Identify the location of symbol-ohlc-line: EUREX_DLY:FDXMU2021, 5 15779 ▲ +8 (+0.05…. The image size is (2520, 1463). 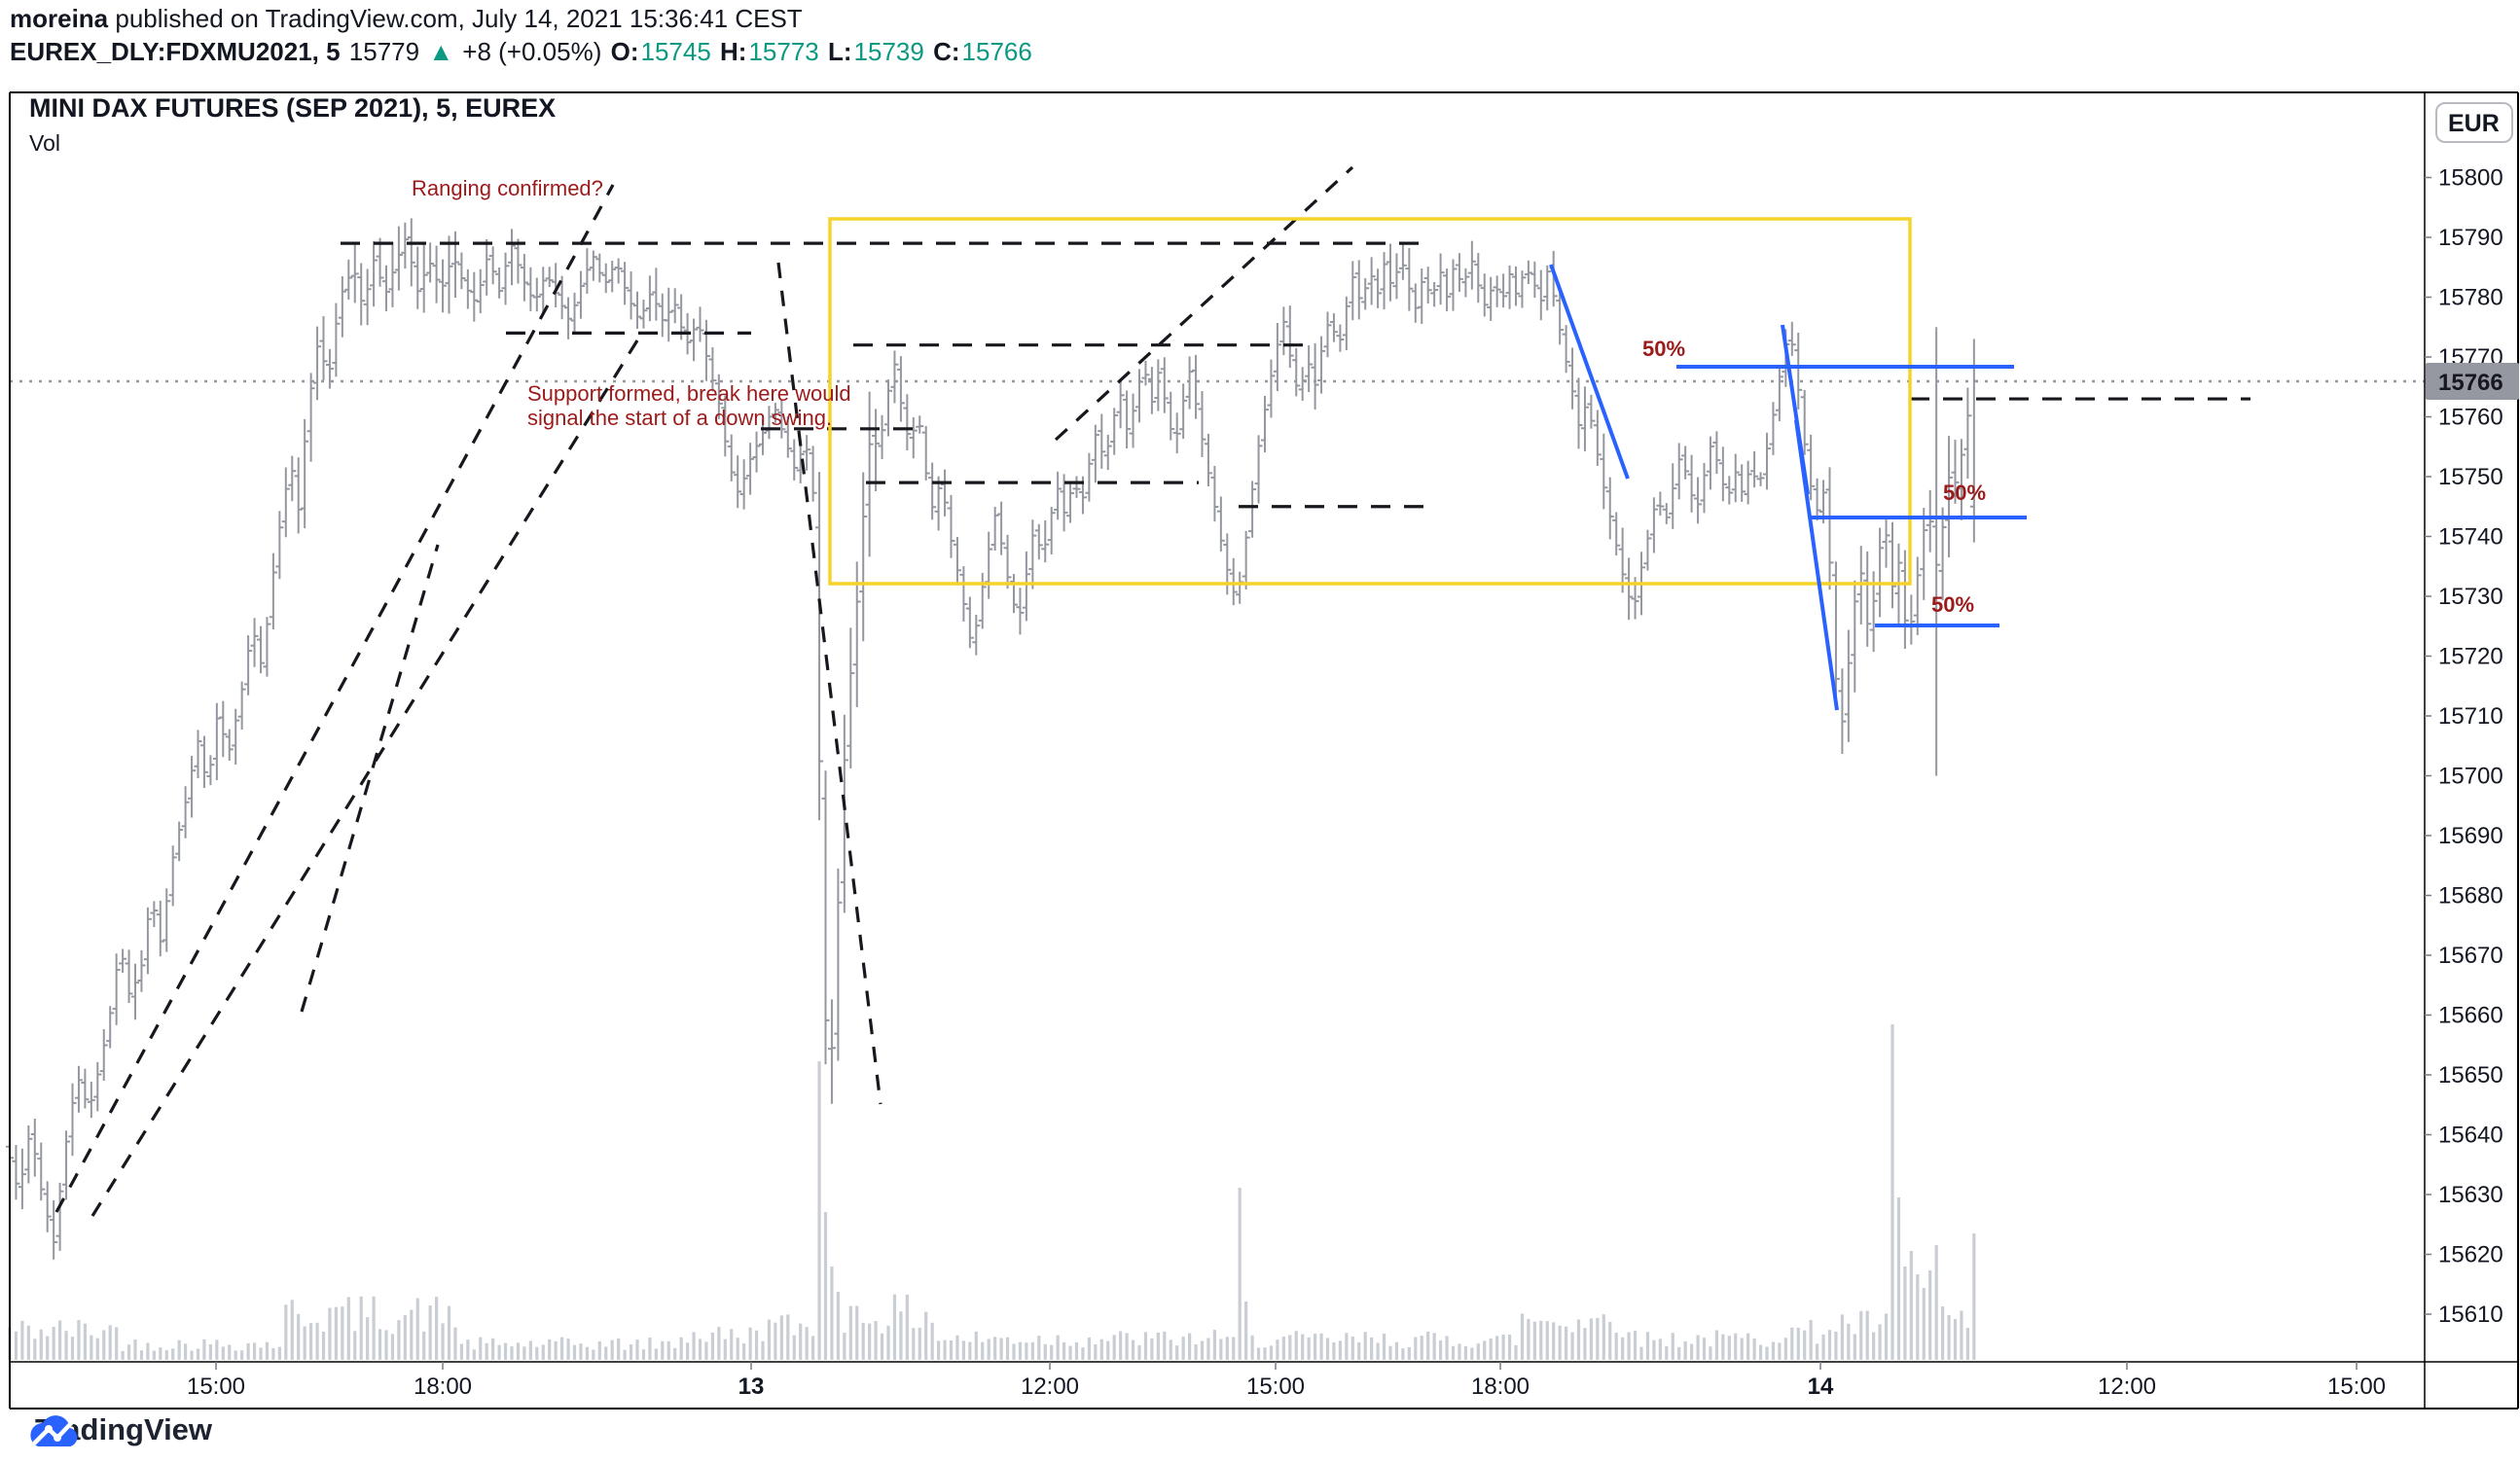
(522, 52).